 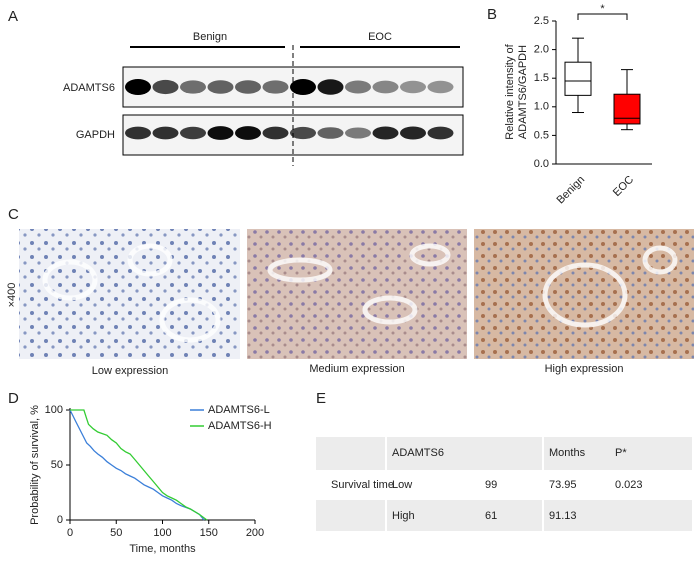 I want to click on table-header: ADAMTS6, so click(x=418, y=453).